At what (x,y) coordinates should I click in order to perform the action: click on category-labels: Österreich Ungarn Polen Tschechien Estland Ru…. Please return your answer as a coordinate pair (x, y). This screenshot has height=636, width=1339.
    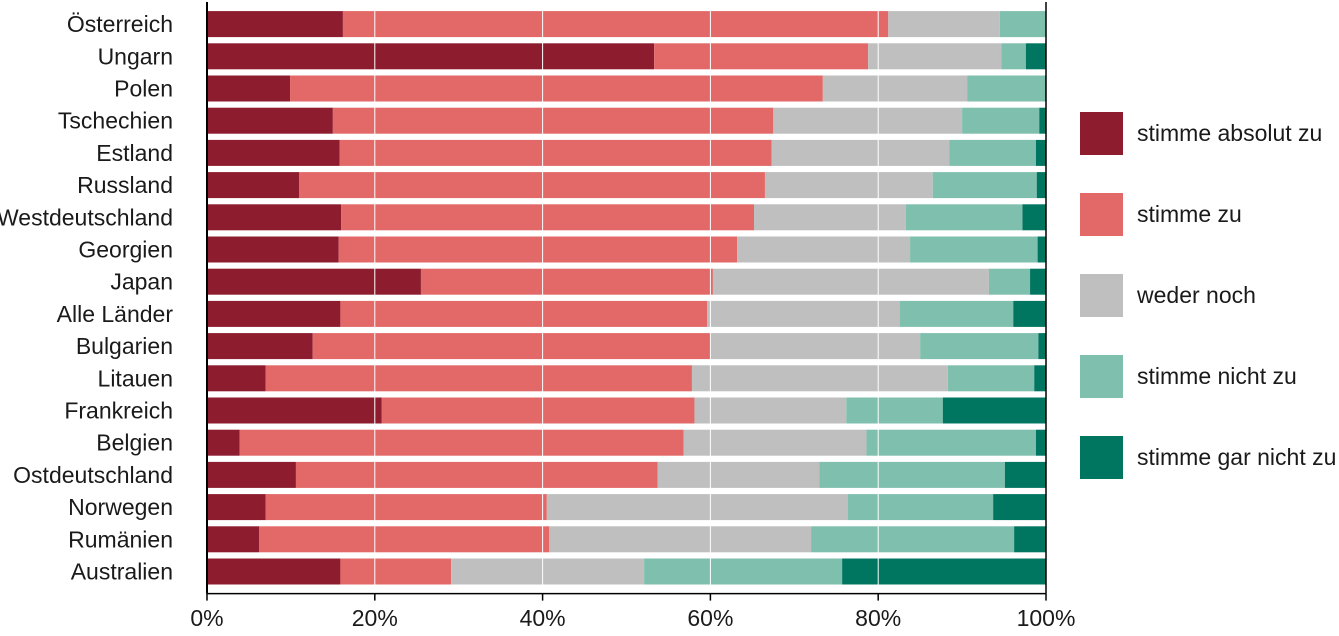
    Looking at the image, I should click on (86, 297).